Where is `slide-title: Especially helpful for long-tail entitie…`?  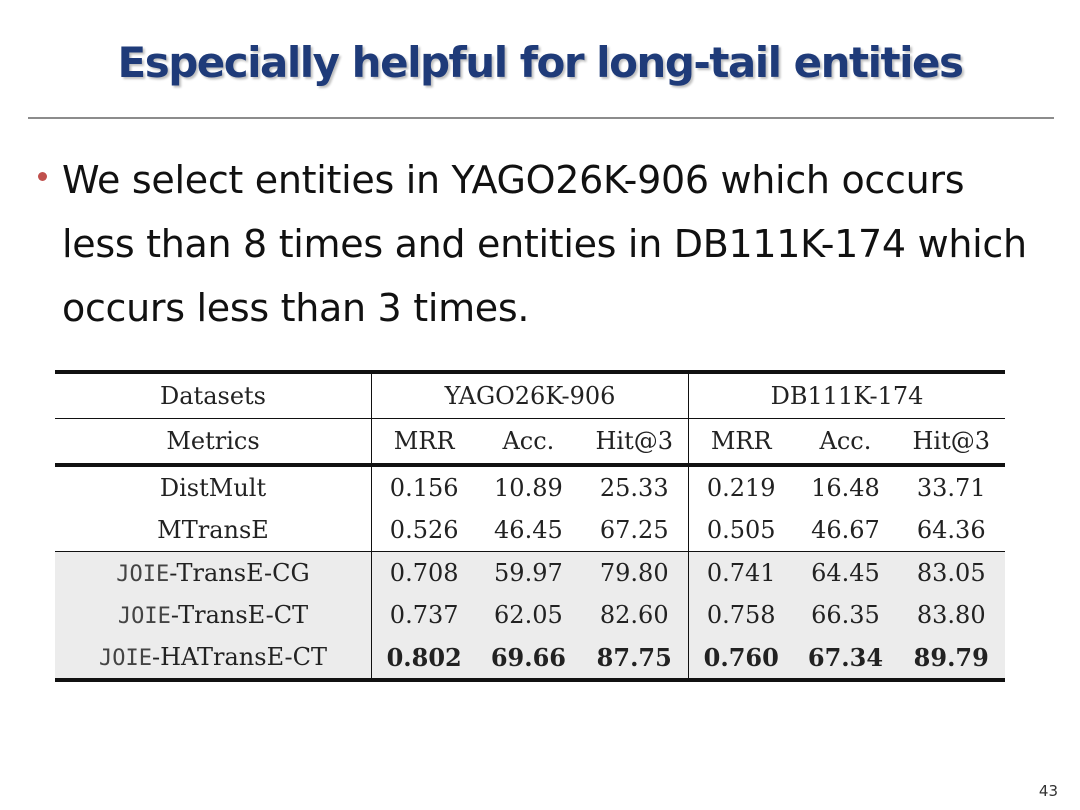
slide-title: Especially helpful for long-tail entitie… is located at coordinates (540, 62).